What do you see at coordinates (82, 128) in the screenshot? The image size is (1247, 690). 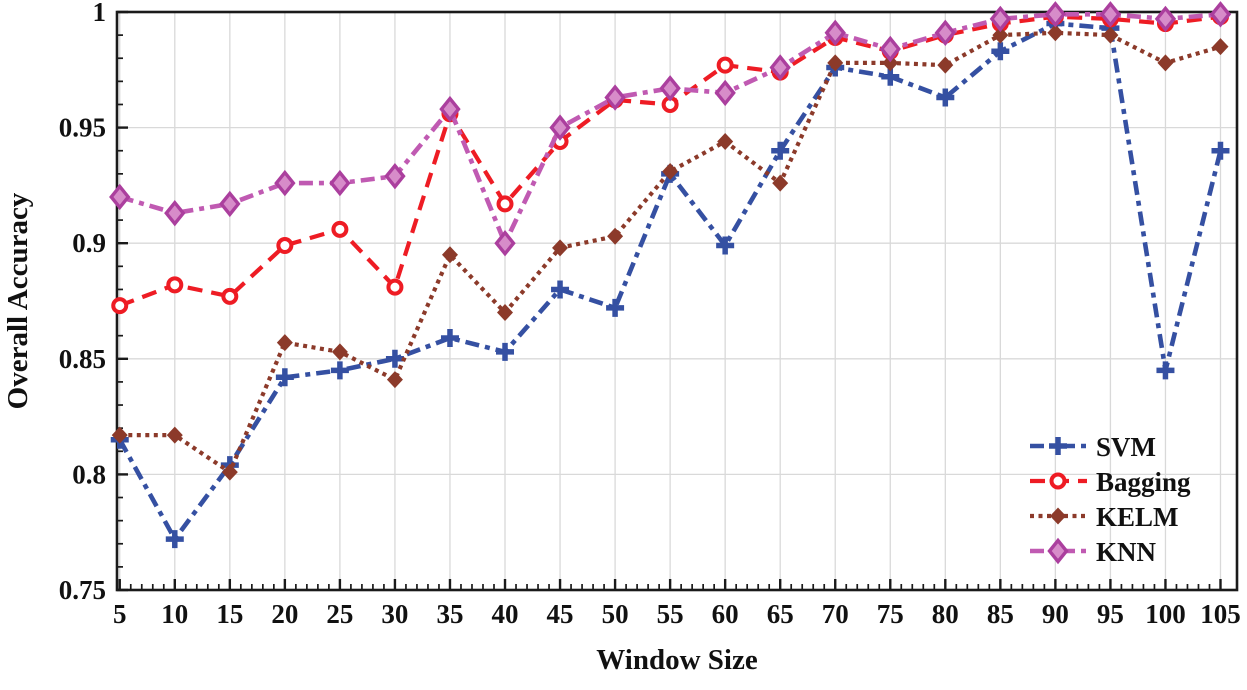 I see `y-tick-label: 0.95` at bounding box center [82, 128].